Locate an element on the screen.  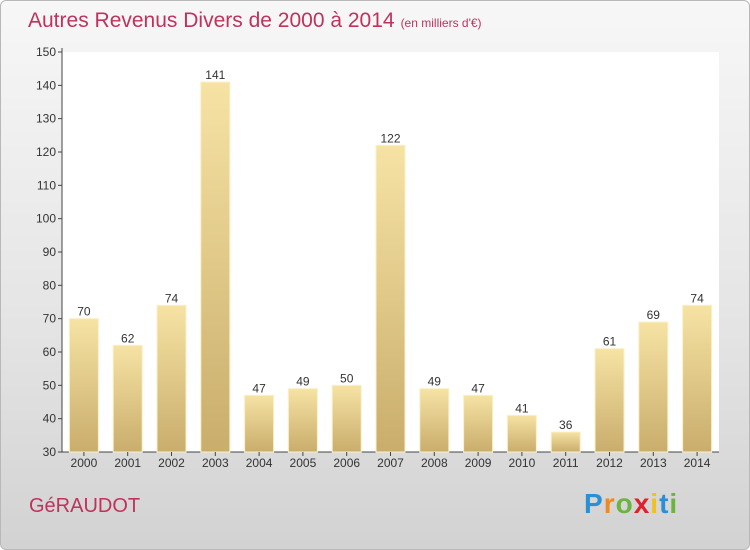
y-tick-label: 50 is located at coordinates (50, 385).